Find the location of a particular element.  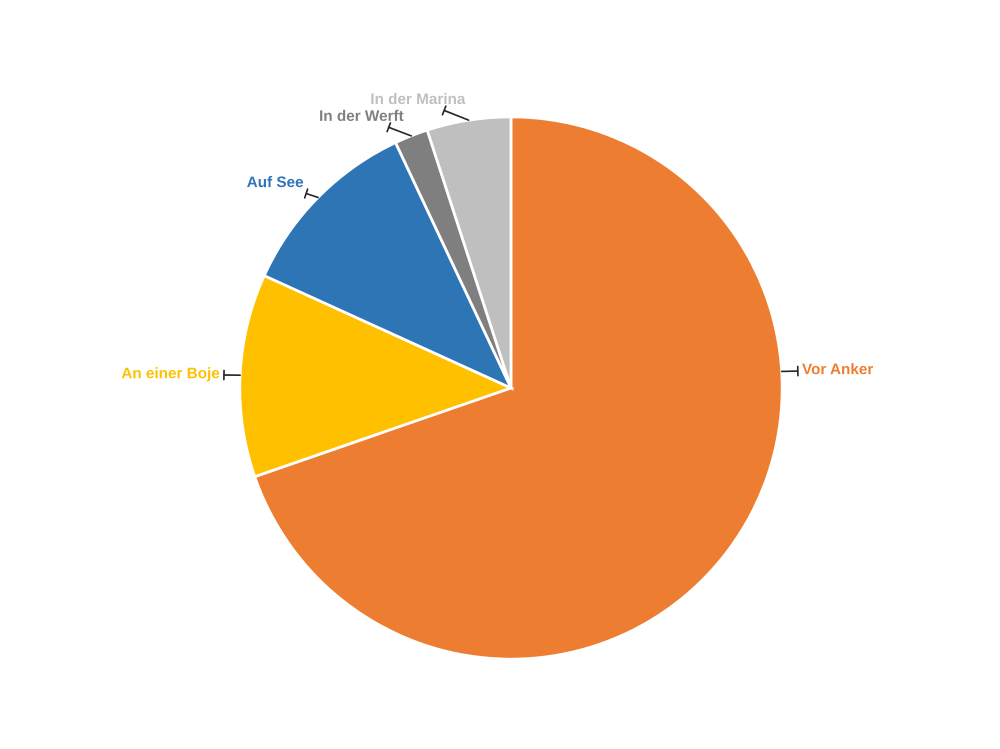

slice-label: Vor Anker is located at coordinates (838, 368).